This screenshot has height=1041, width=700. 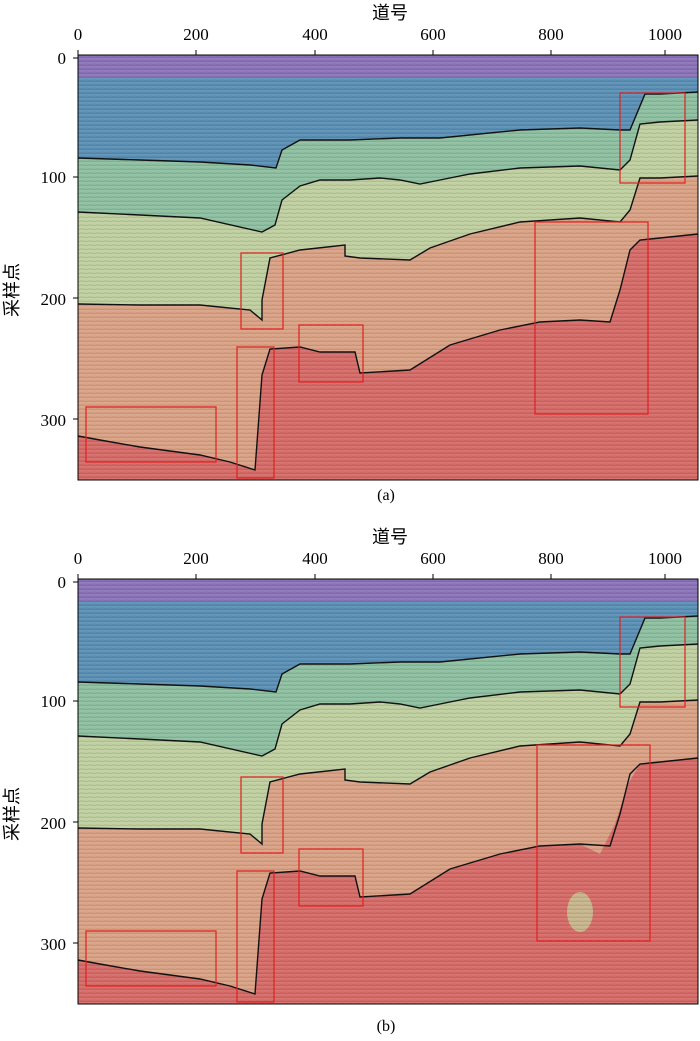 What do you see at coordinates (386, 495) in the screenshot?
I see `panel-caption: (a)` at bounding box center [386, 495].